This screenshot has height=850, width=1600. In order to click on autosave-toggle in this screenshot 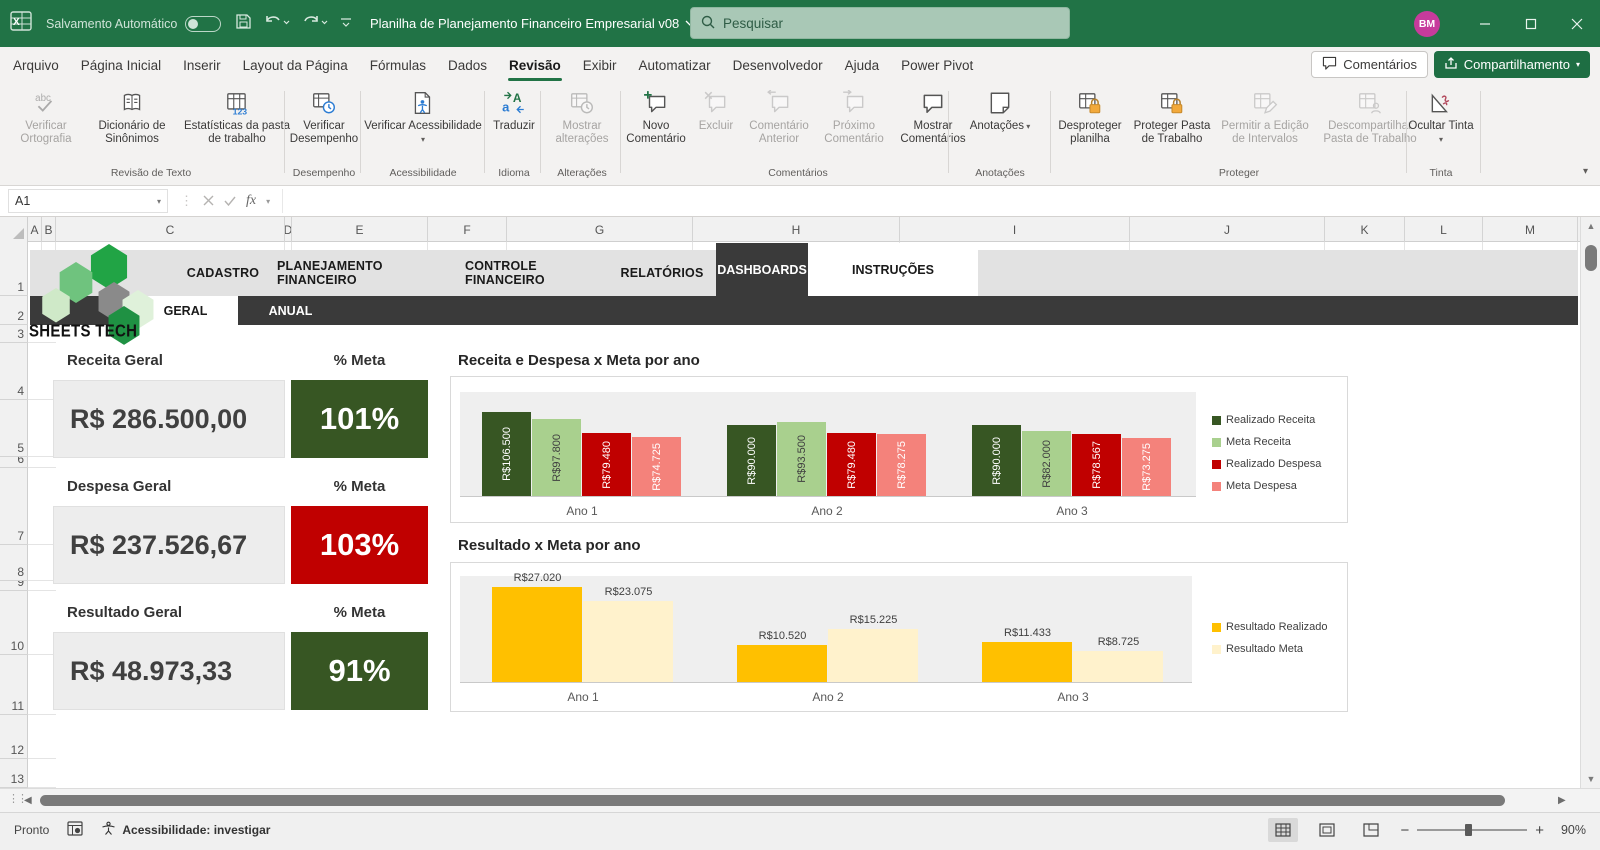, I will do `click(203, 23)`.